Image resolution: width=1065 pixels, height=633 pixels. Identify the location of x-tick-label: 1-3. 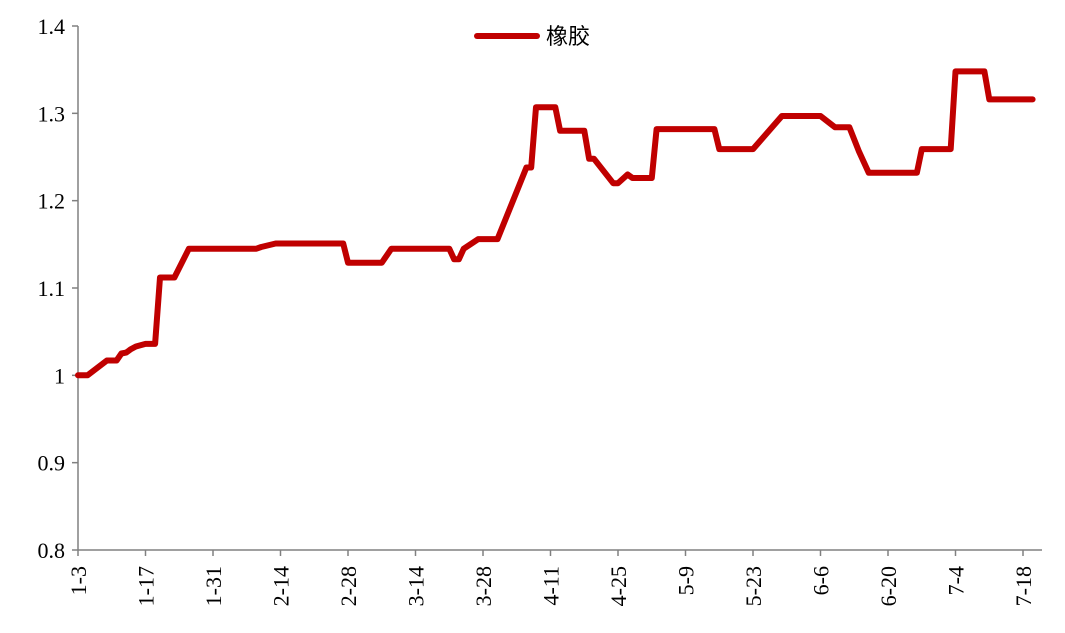
(78, 580).